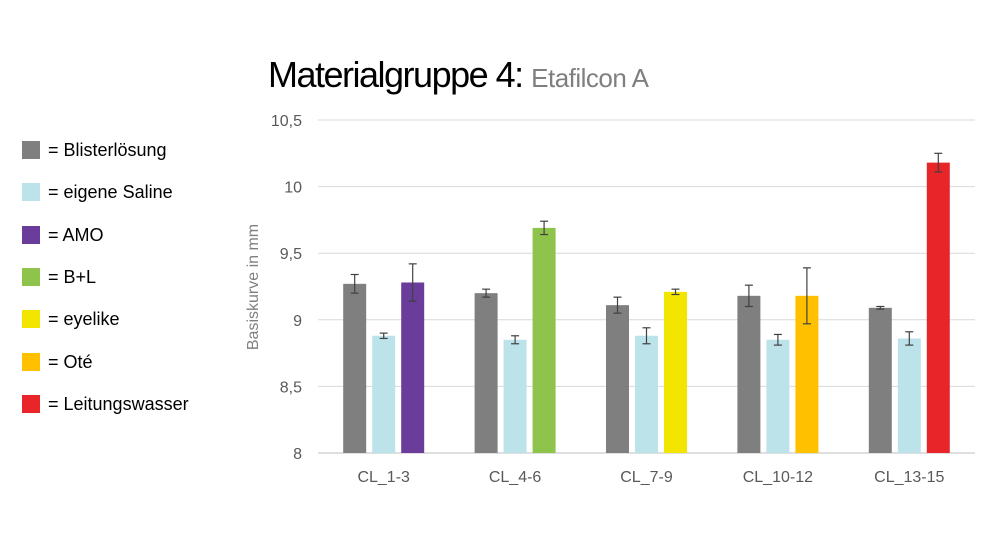 The width and height of the screenshot is (998, 544). Describe the element at coordinates (297, 454) in the screenshot. I see `y-tick-label: 8` at that location.